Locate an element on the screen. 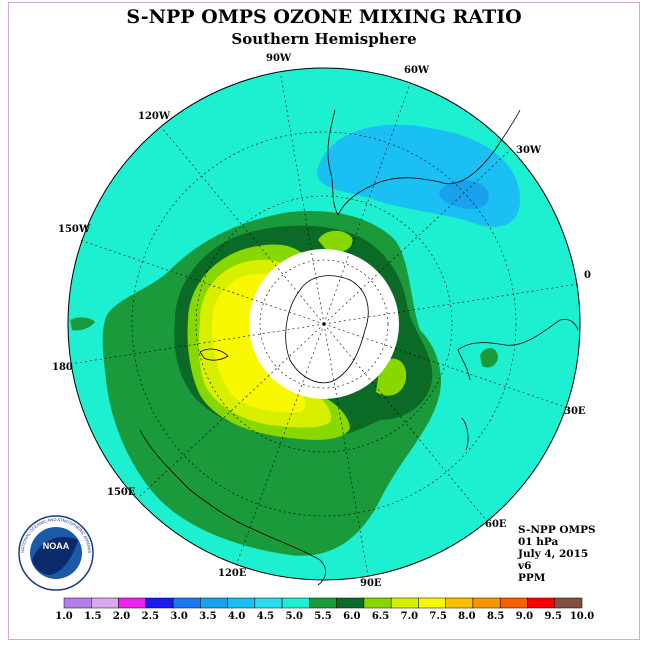 This screenshot has width=648, height=648. meridian-150w is located at coordinates (202, 282).